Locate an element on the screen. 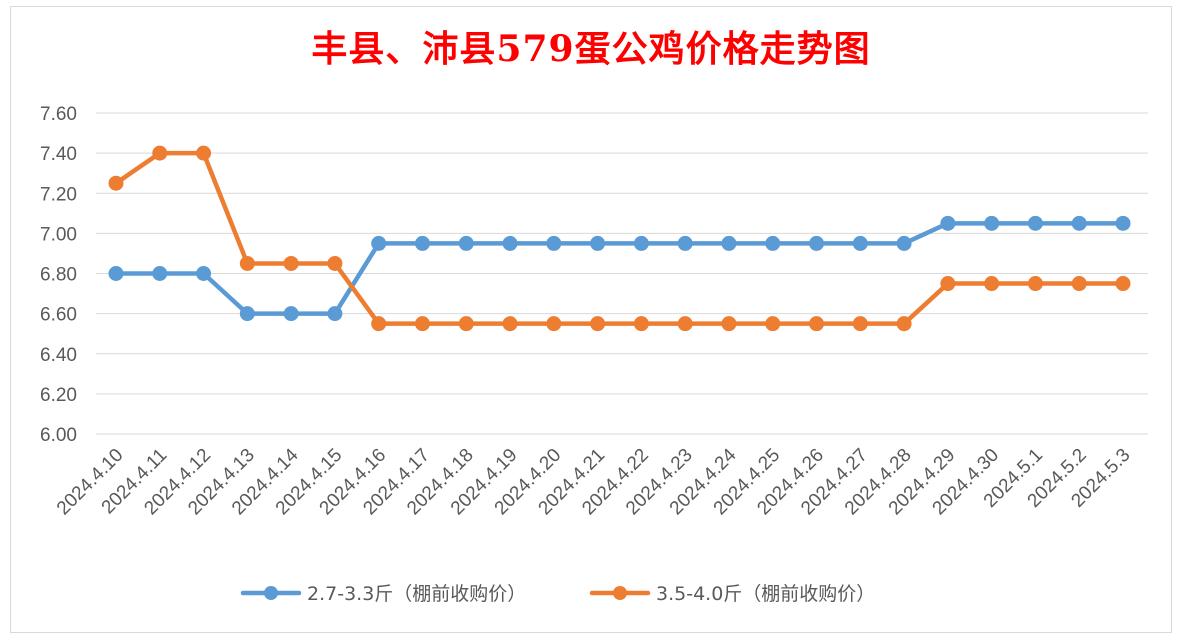 Image resolution: width=1182 pixels, height=639 pixels. y-tick-label: 7.00 is located at coordinates (58, 234).